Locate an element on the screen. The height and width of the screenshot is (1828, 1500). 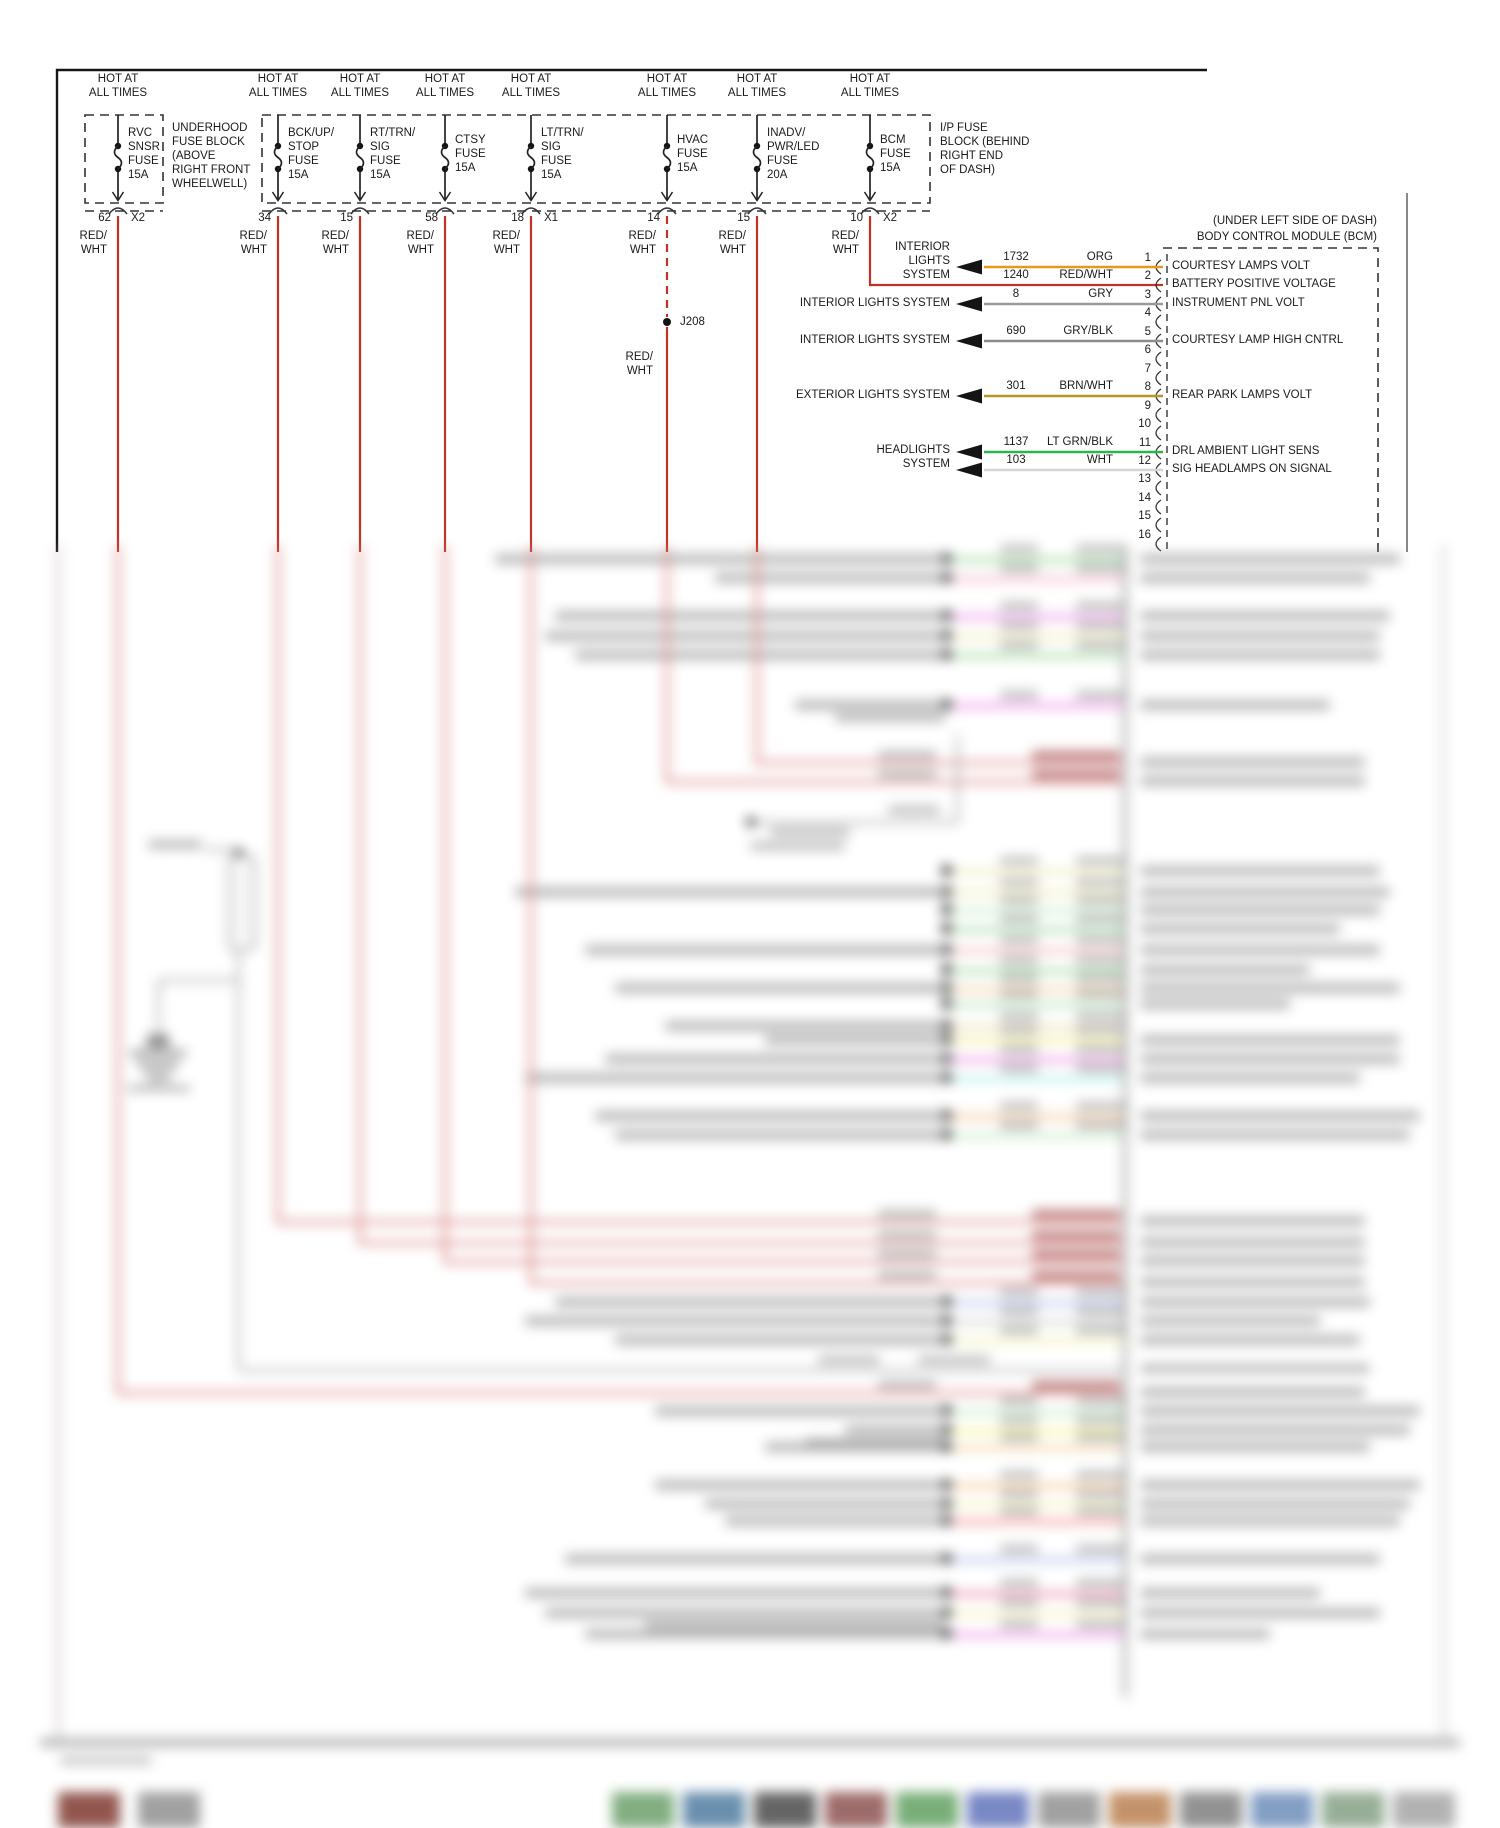
splice-label: J208 is located at coordinates (692, 322).